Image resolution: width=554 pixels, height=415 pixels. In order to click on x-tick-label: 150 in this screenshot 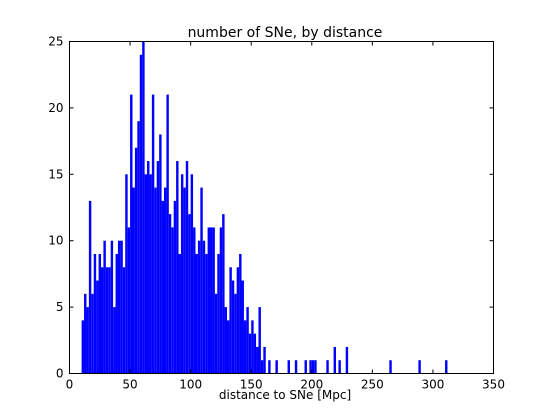, I will do `click(251, 385)`.